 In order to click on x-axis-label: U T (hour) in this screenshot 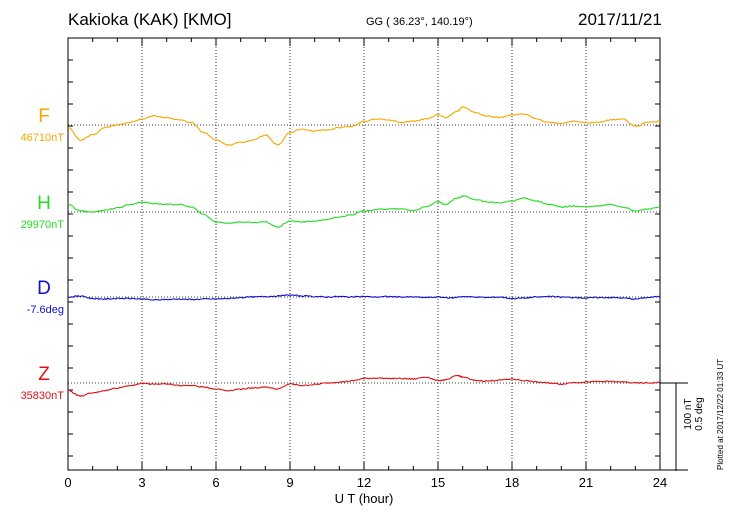, I will do `click(364, 498)`.